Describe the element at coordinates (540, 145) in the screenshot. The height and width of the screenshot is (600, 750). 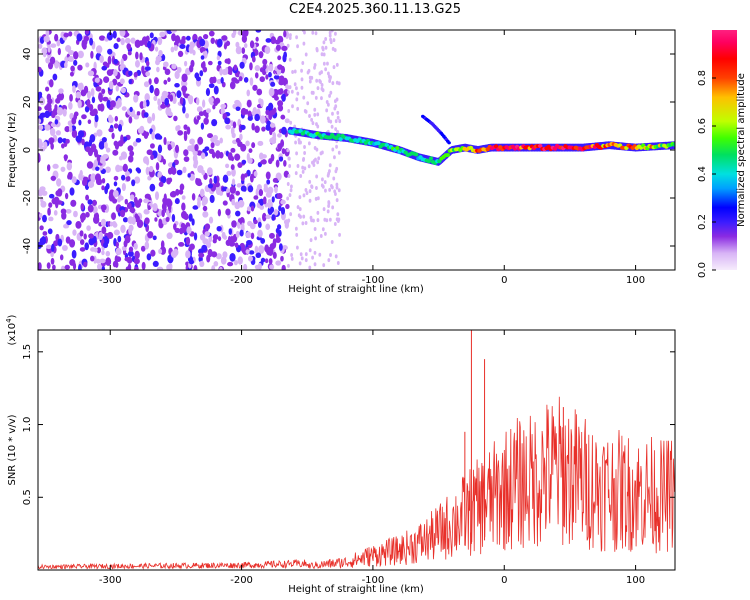
I see `signal-point` at that location.